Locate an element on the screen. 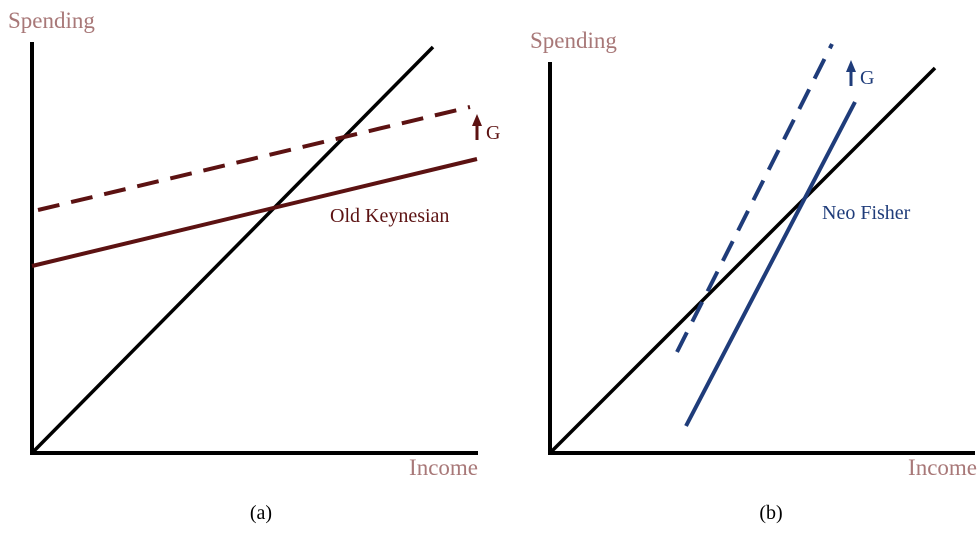  curve-label: Old Keynesian is located at coordinates (389, 216).